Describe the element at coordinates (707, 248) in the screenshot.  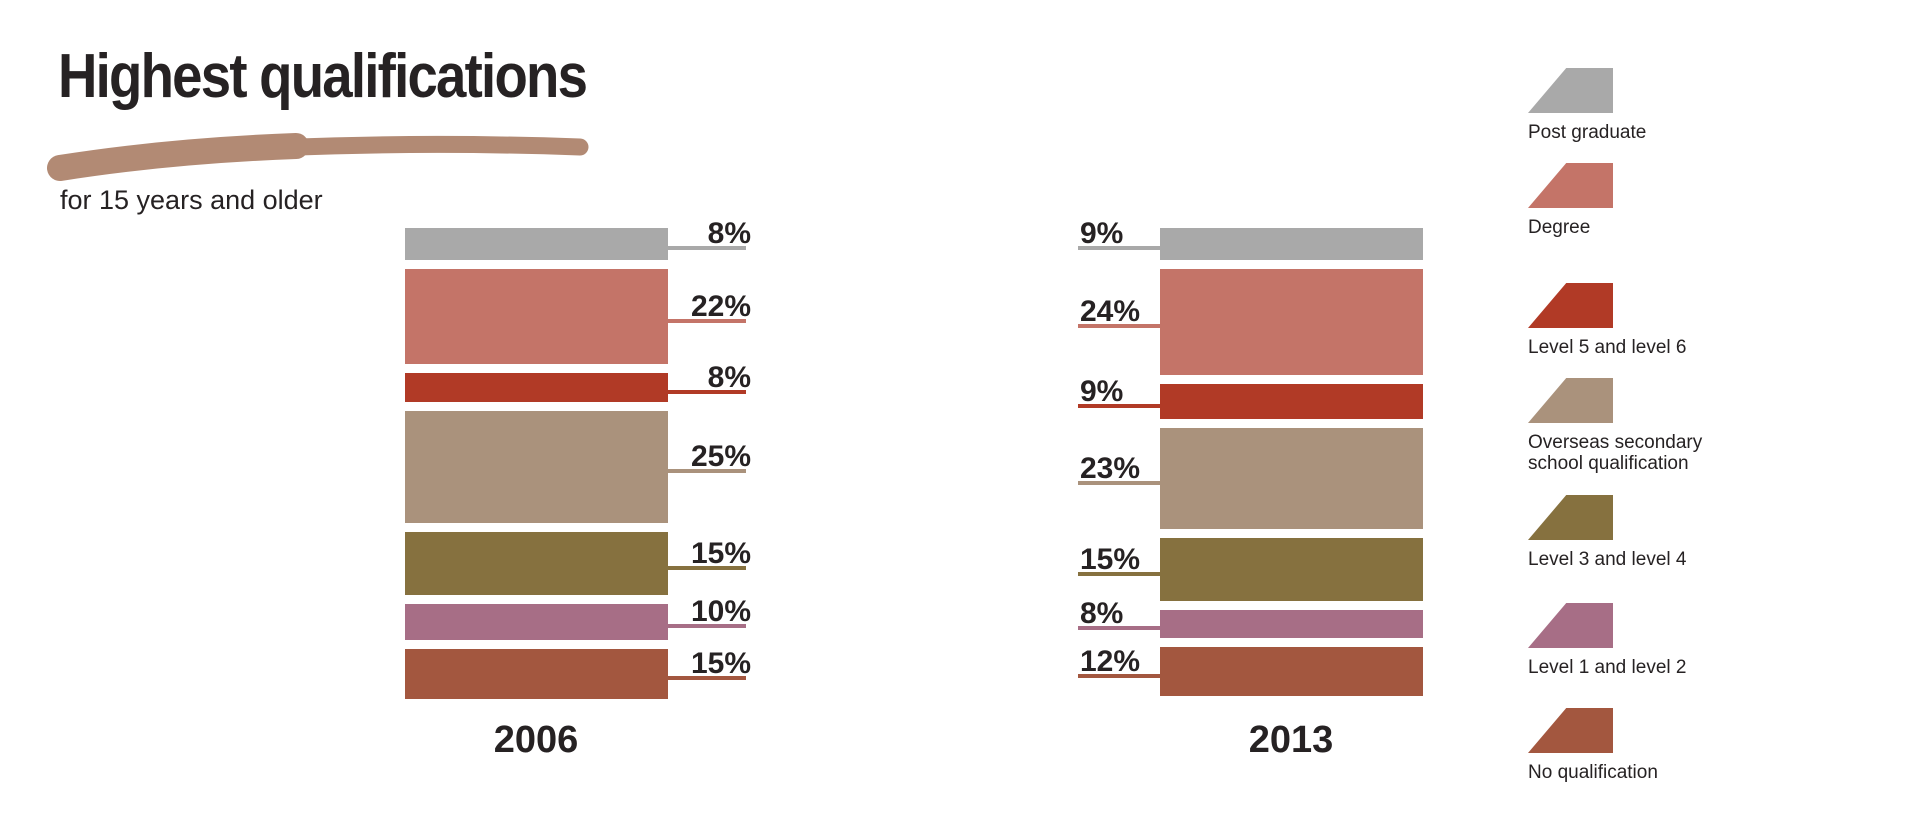
I see `connector-line-2006-post-graduate` at that location.